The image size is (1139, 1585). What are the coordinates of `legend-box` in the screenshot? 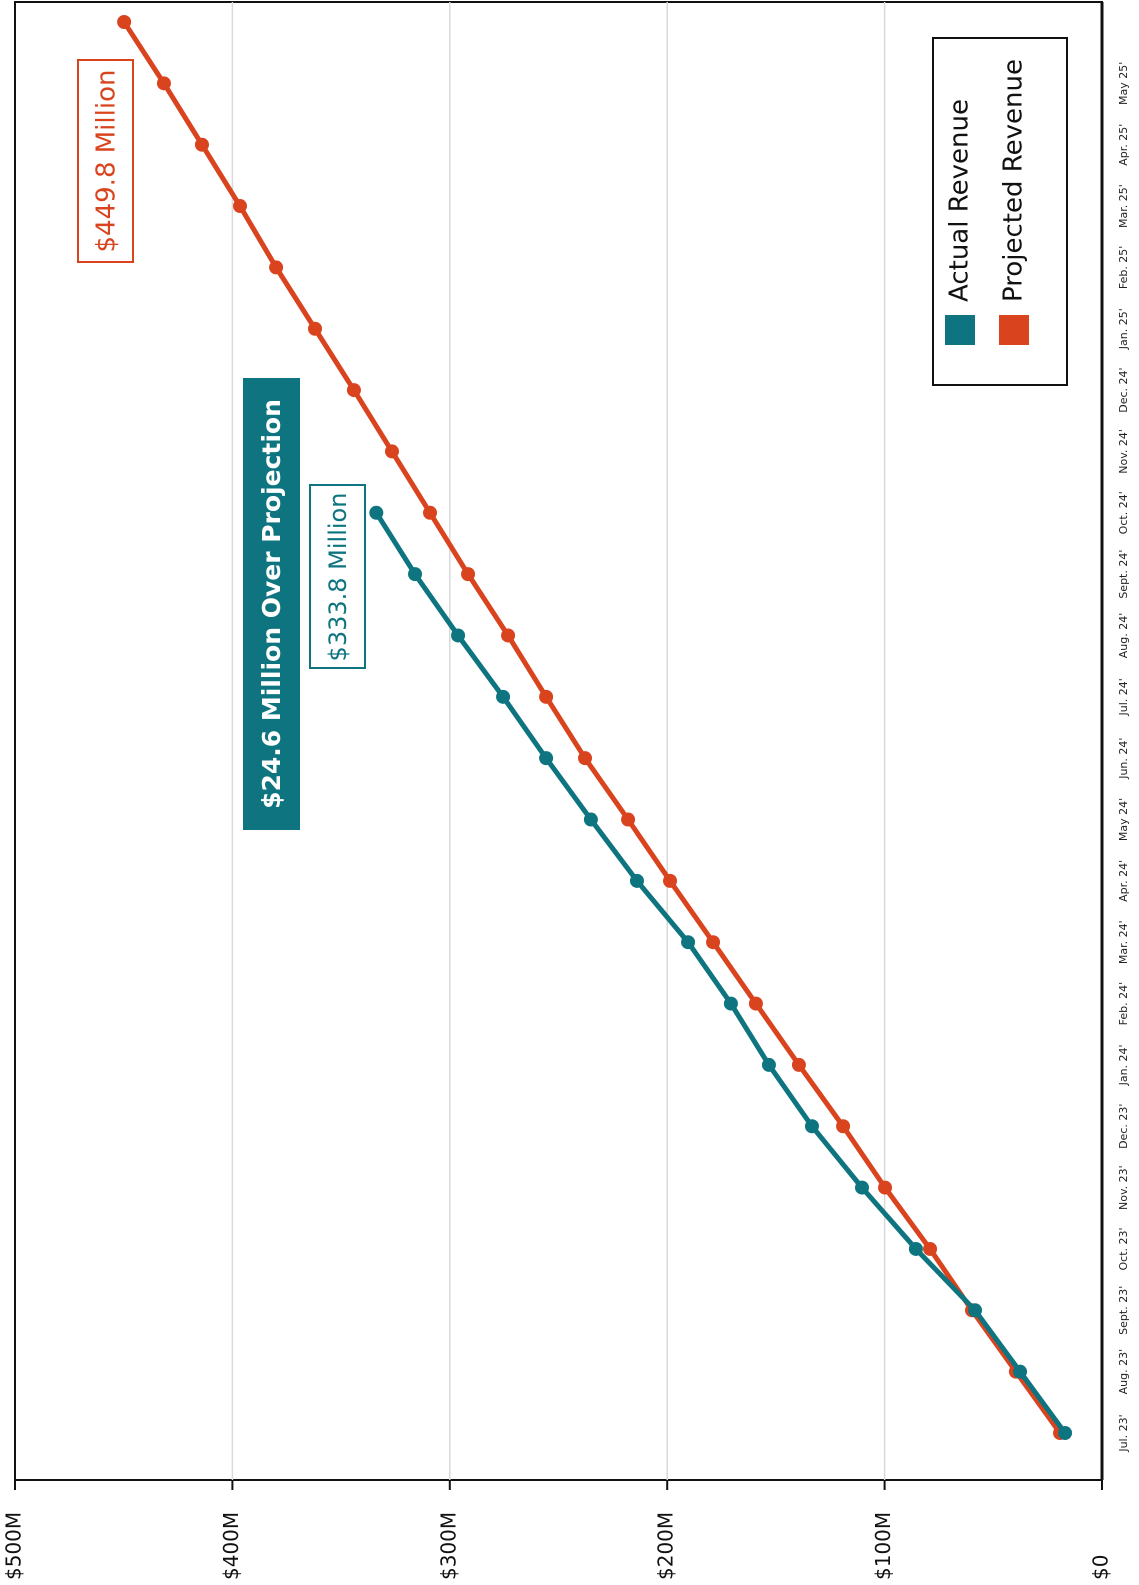 It's located at (1000, 211).